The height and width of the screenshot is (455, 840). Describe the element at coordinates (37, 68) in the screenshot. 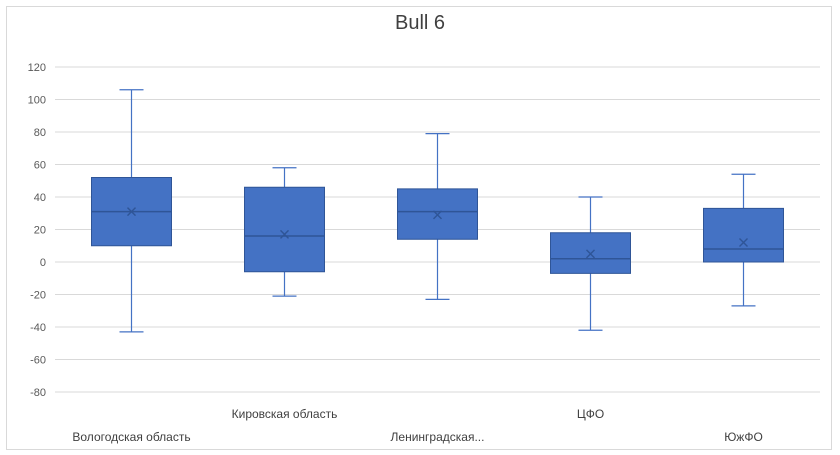

I see `y-tick-label: 120` at that location.